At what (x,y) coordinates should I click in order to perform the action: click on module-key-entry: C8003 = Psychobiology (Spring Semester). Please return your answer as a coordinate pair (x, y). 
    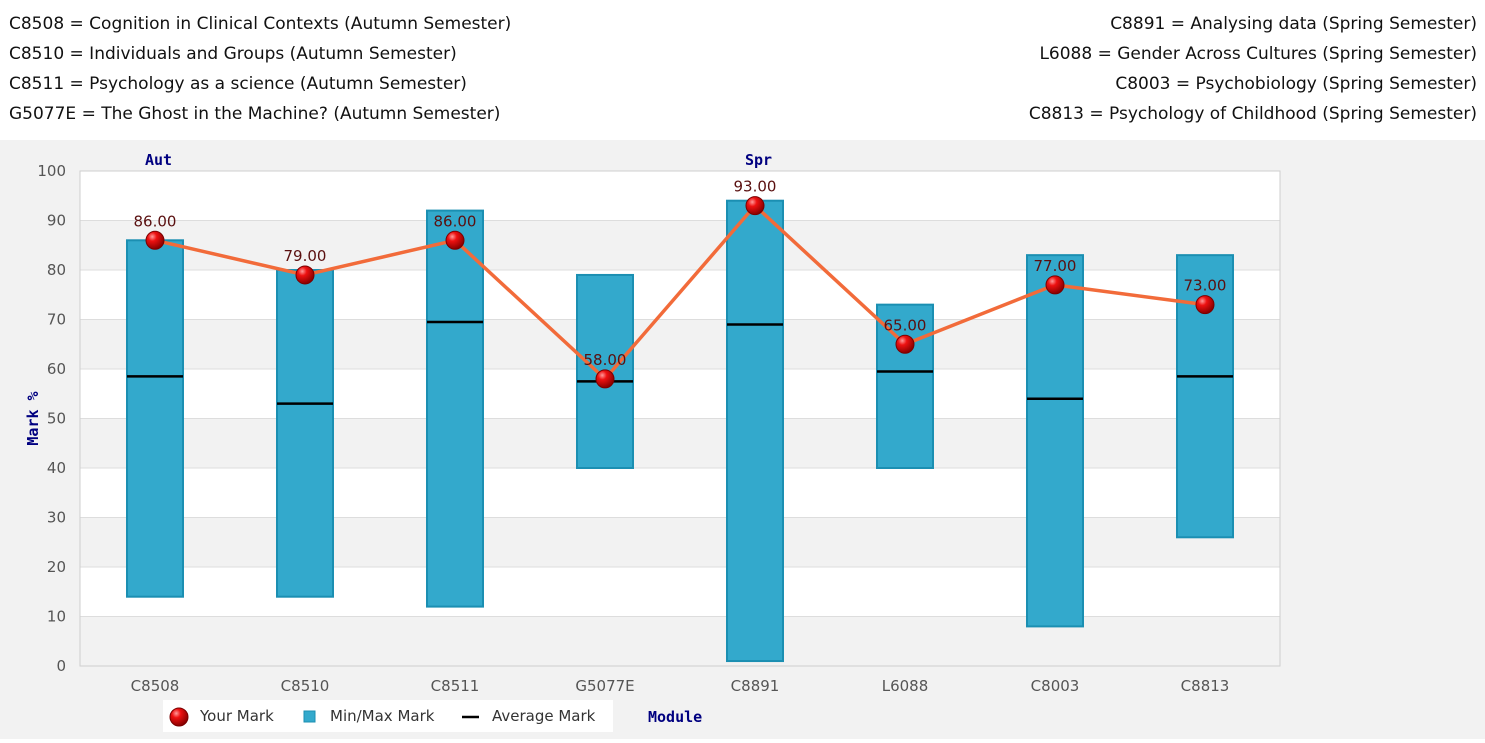
    Looking at the image, I should click on (1296, 84).